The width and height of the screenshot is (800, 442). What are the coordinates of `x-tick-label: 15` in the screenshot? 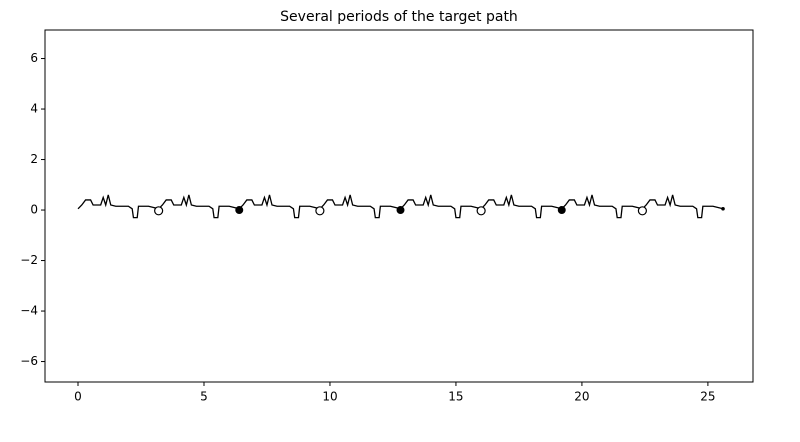 It's located at (455, 397).